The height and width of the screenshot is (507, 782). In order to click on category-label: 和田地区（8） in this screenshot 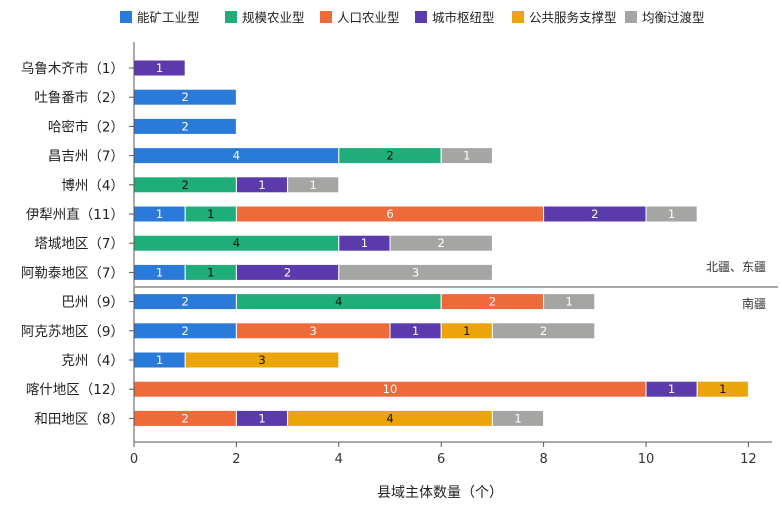, I will do `click(79, 419)`.